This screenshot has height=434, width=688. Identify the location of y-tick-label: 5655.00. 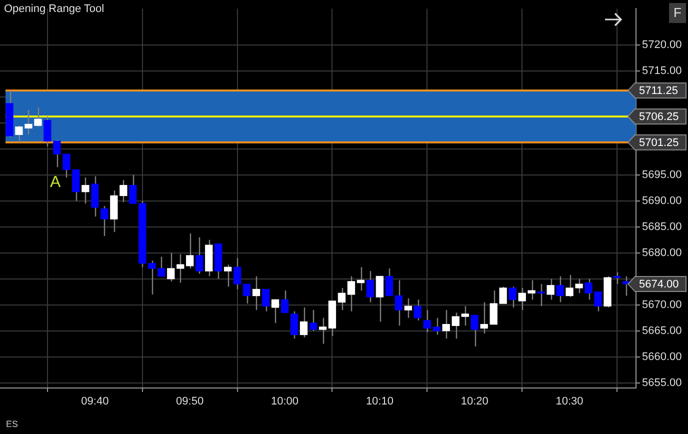
(662, 382).